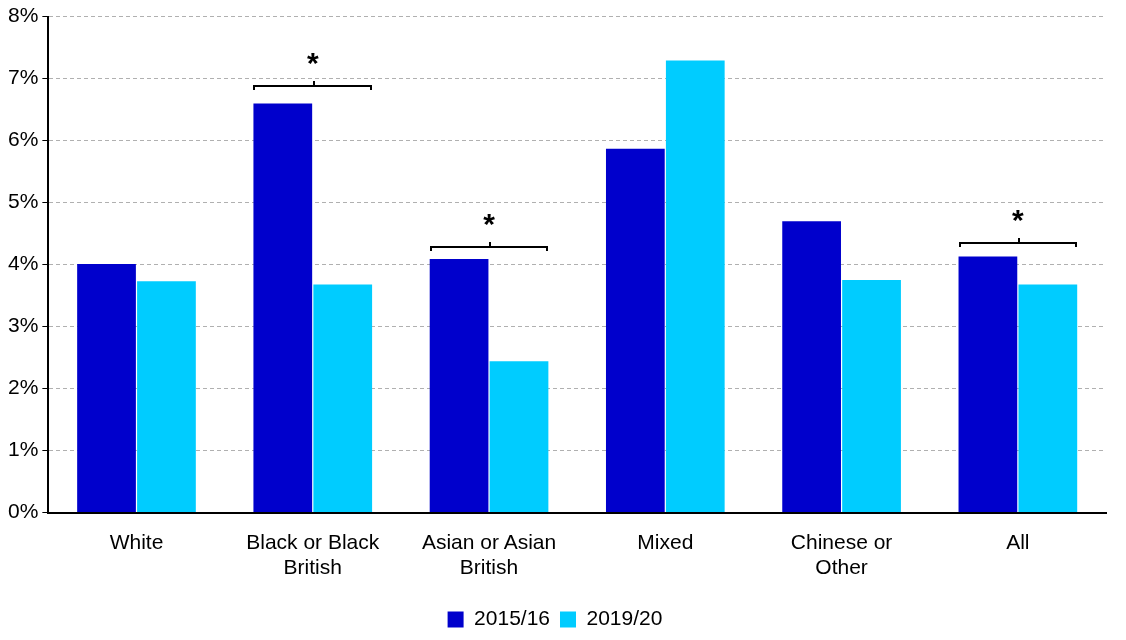  I want to click on y-tick-label: 5%, so click(23, 201).